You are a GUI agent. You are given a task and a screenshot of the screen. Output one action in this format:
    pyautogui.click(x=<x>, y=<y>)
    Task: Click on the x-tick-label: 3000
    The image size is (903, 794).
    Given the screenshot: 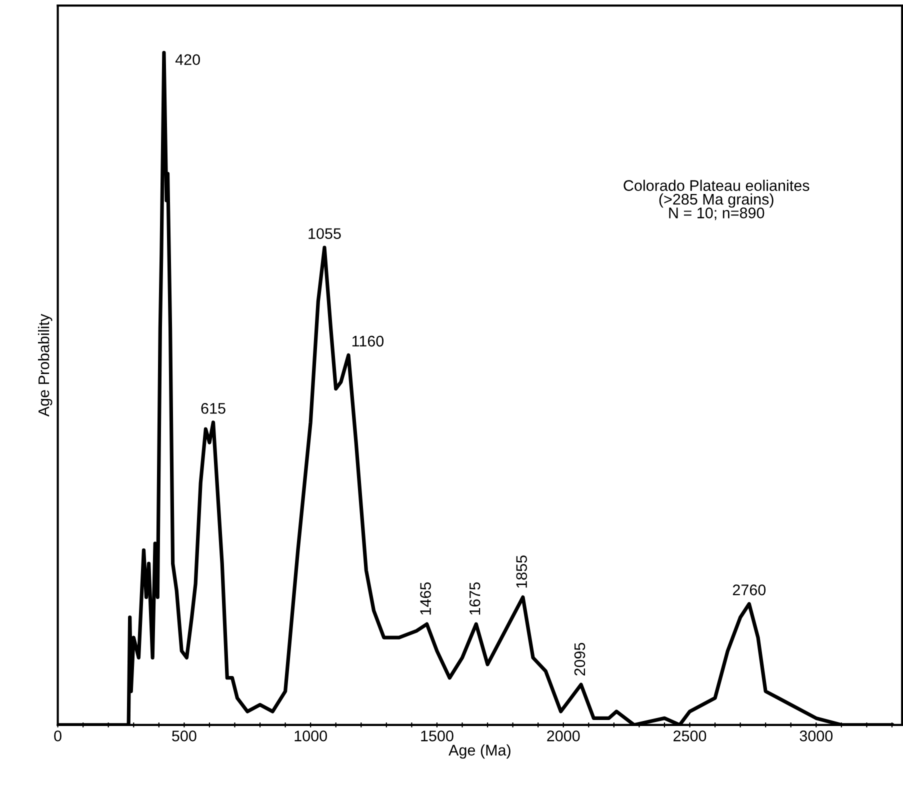 What is the action you would take?
    pyautogui.click(x=816, y=736)
    